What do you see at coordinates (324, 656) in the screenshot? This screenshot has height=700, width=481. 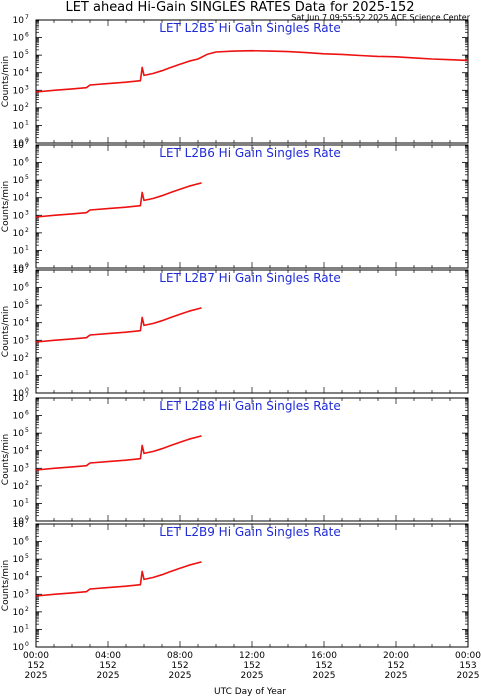 I see `x-tick-text: 16:00` at bounding box center [324, 656].